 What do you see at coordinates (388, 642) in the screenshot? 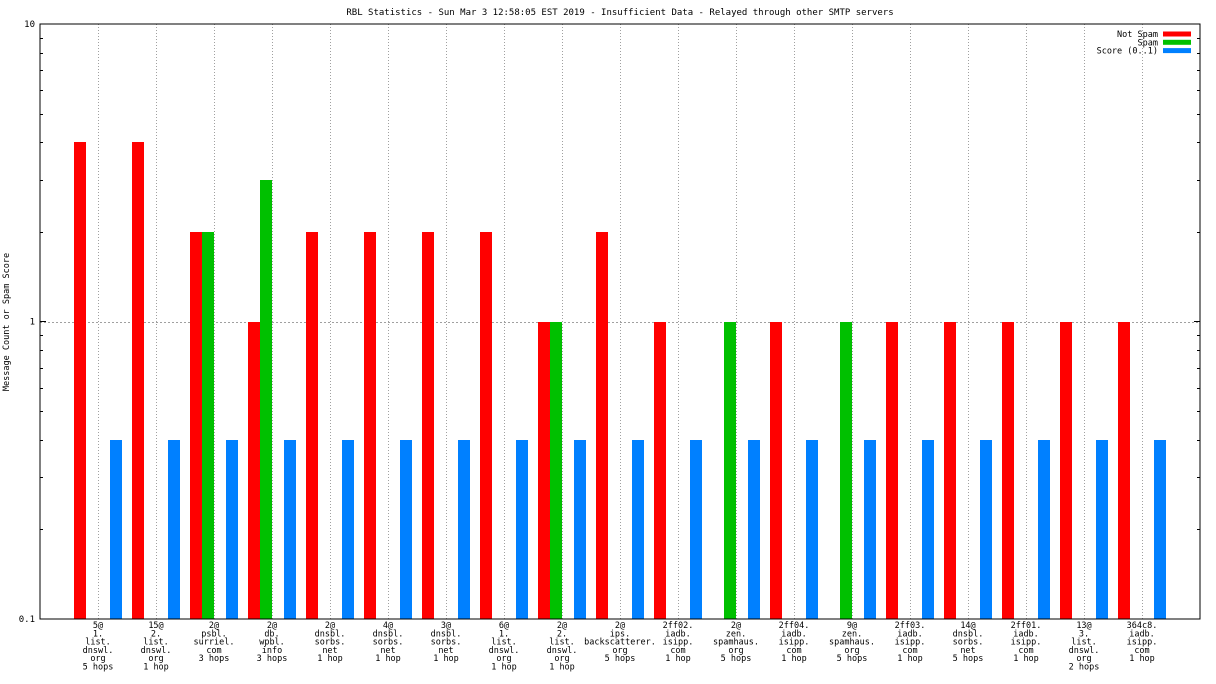
I see `x-tick-label: 4@ dnsbl. sorbs. net 1 hop` at bounding box center [388, 642].